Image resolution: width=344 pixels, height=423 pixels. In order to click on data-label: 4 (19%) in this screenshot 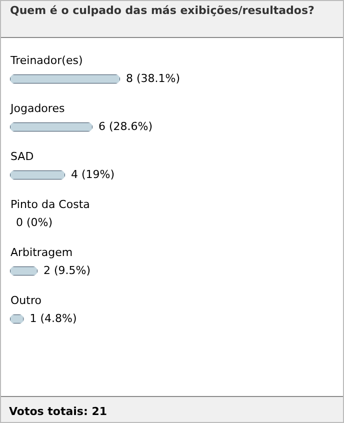, I will do `click(93, 174)`.